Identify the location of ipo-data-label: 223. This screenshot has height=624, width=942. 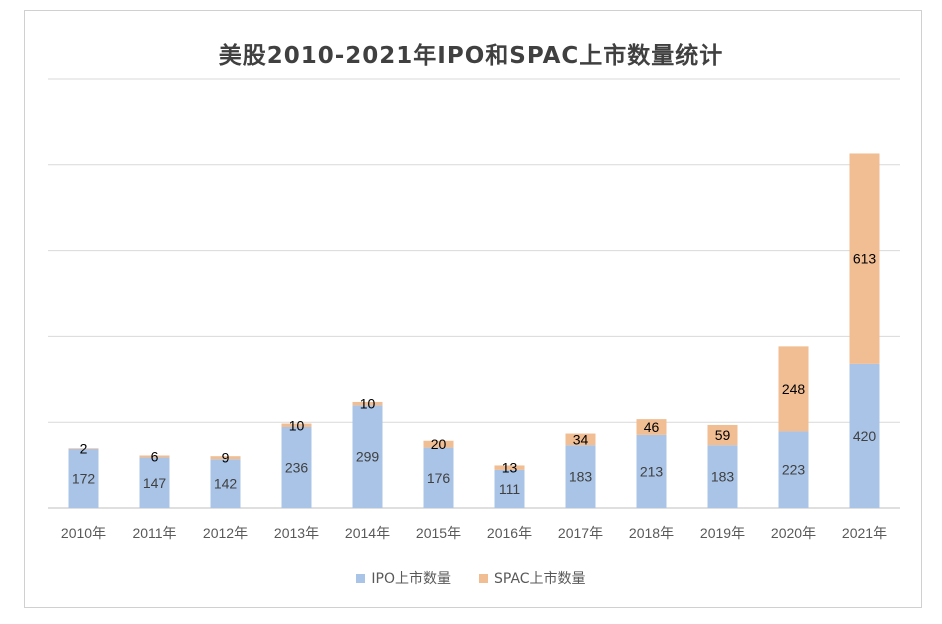
(794, 470).